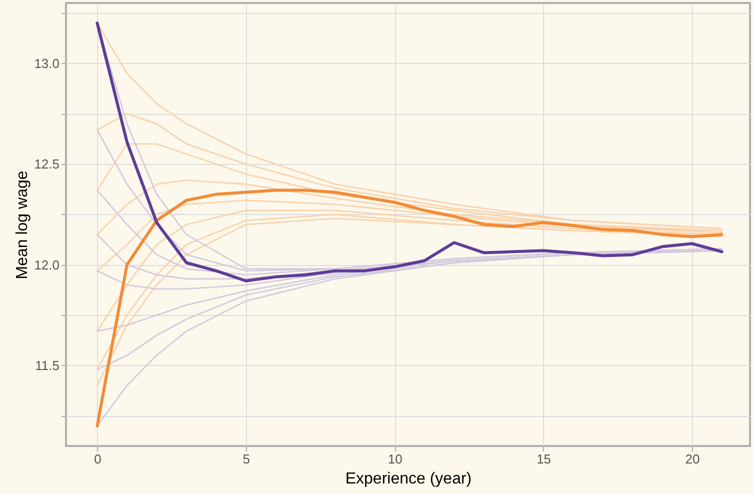  Describe the element at coordinates (47, 63) in the screenshot. I see `y-tick-label: 13.0` at that location.